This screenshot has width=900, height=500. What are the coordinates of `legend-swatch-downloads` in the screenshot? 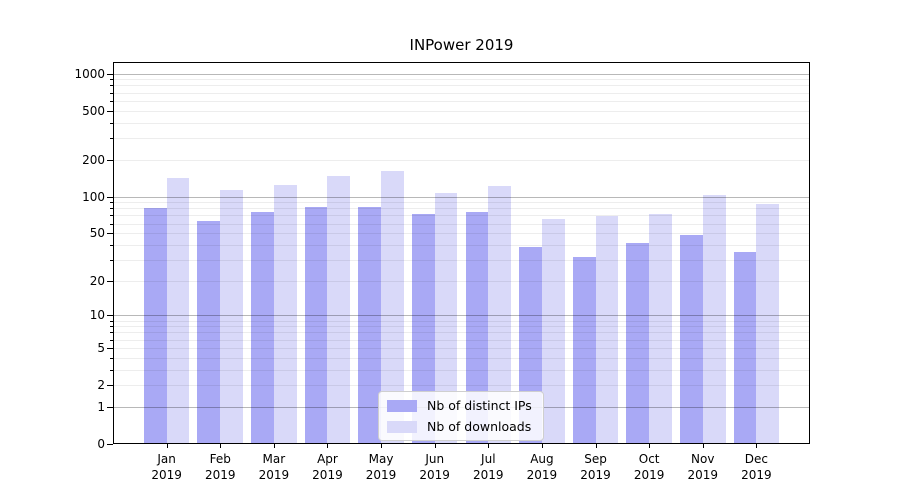 It's located at (402, 426).